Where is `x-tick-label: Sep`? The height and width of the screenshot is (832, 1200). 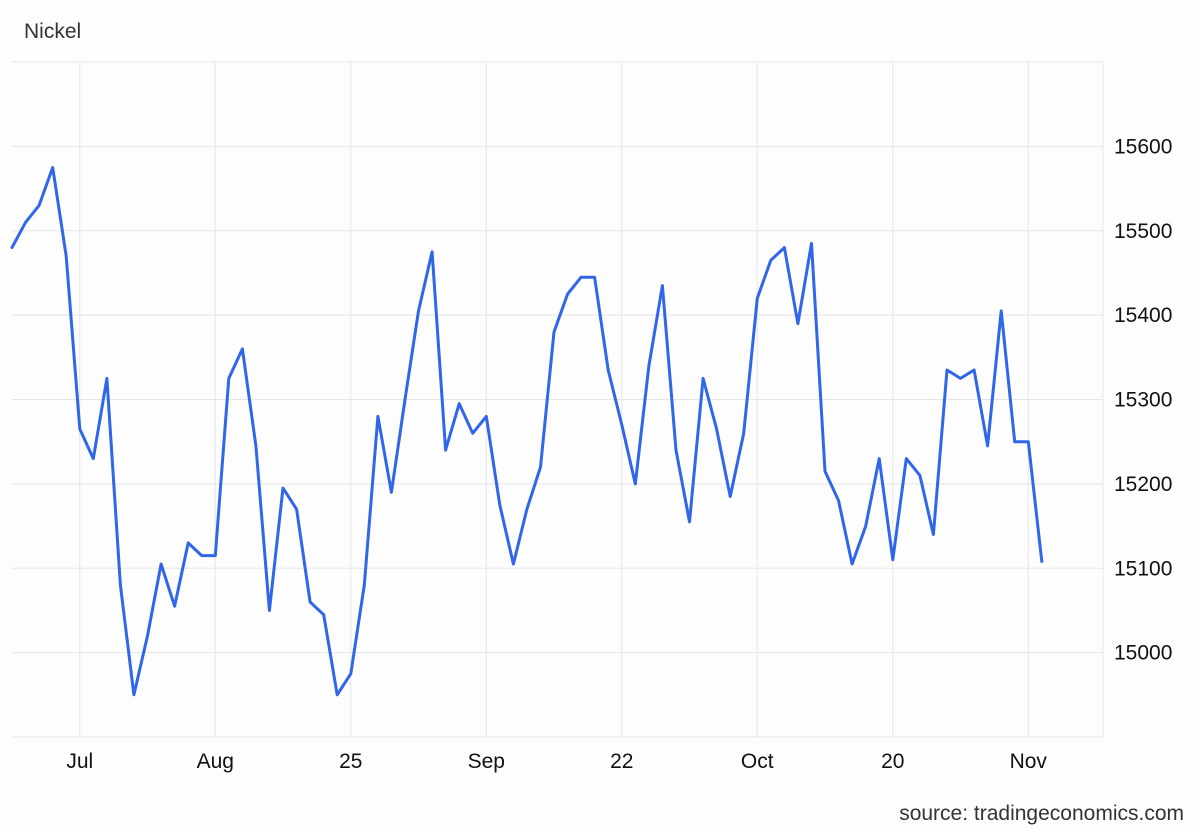 x-tick-label: Sep is located at coordinates (486, 761).